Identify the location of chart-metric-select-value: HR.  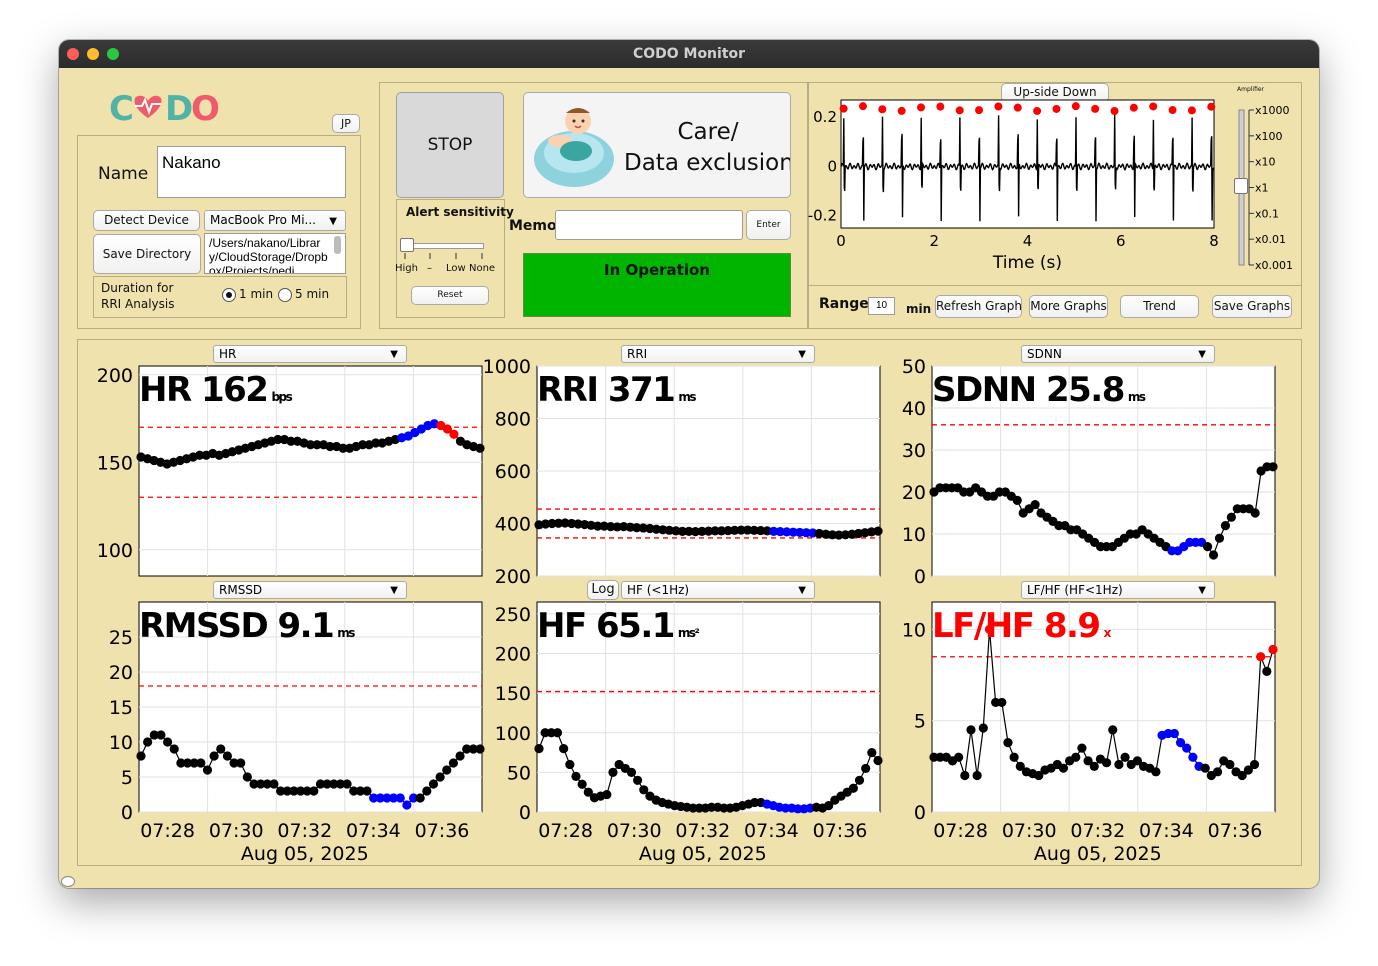
(228, 354).